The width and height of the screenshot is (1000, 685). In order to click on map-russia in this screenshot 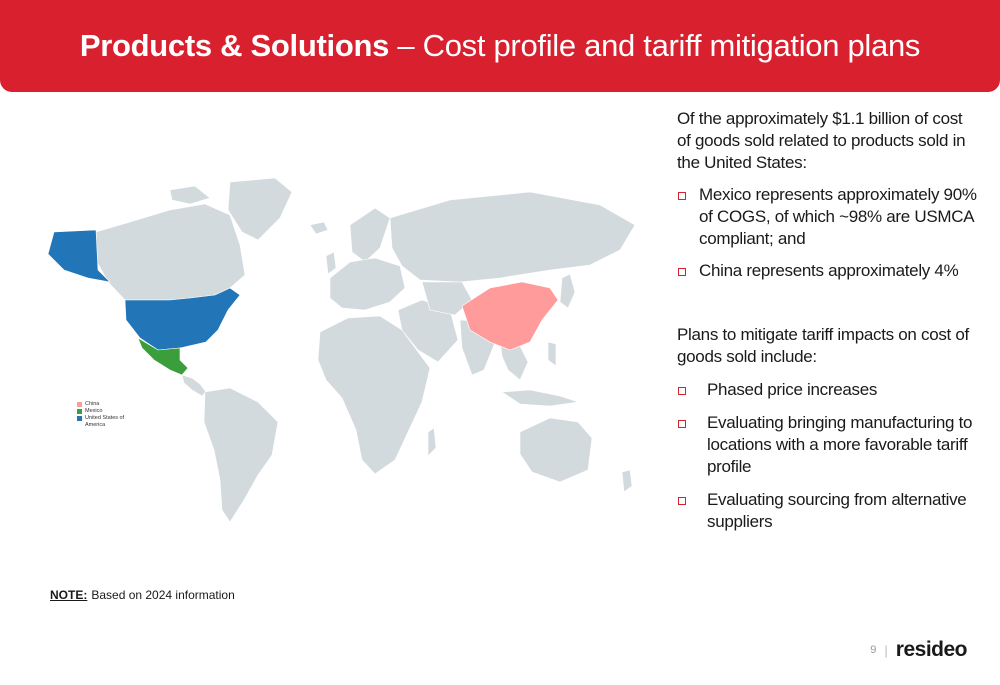, I will do `click(512, 237)`.